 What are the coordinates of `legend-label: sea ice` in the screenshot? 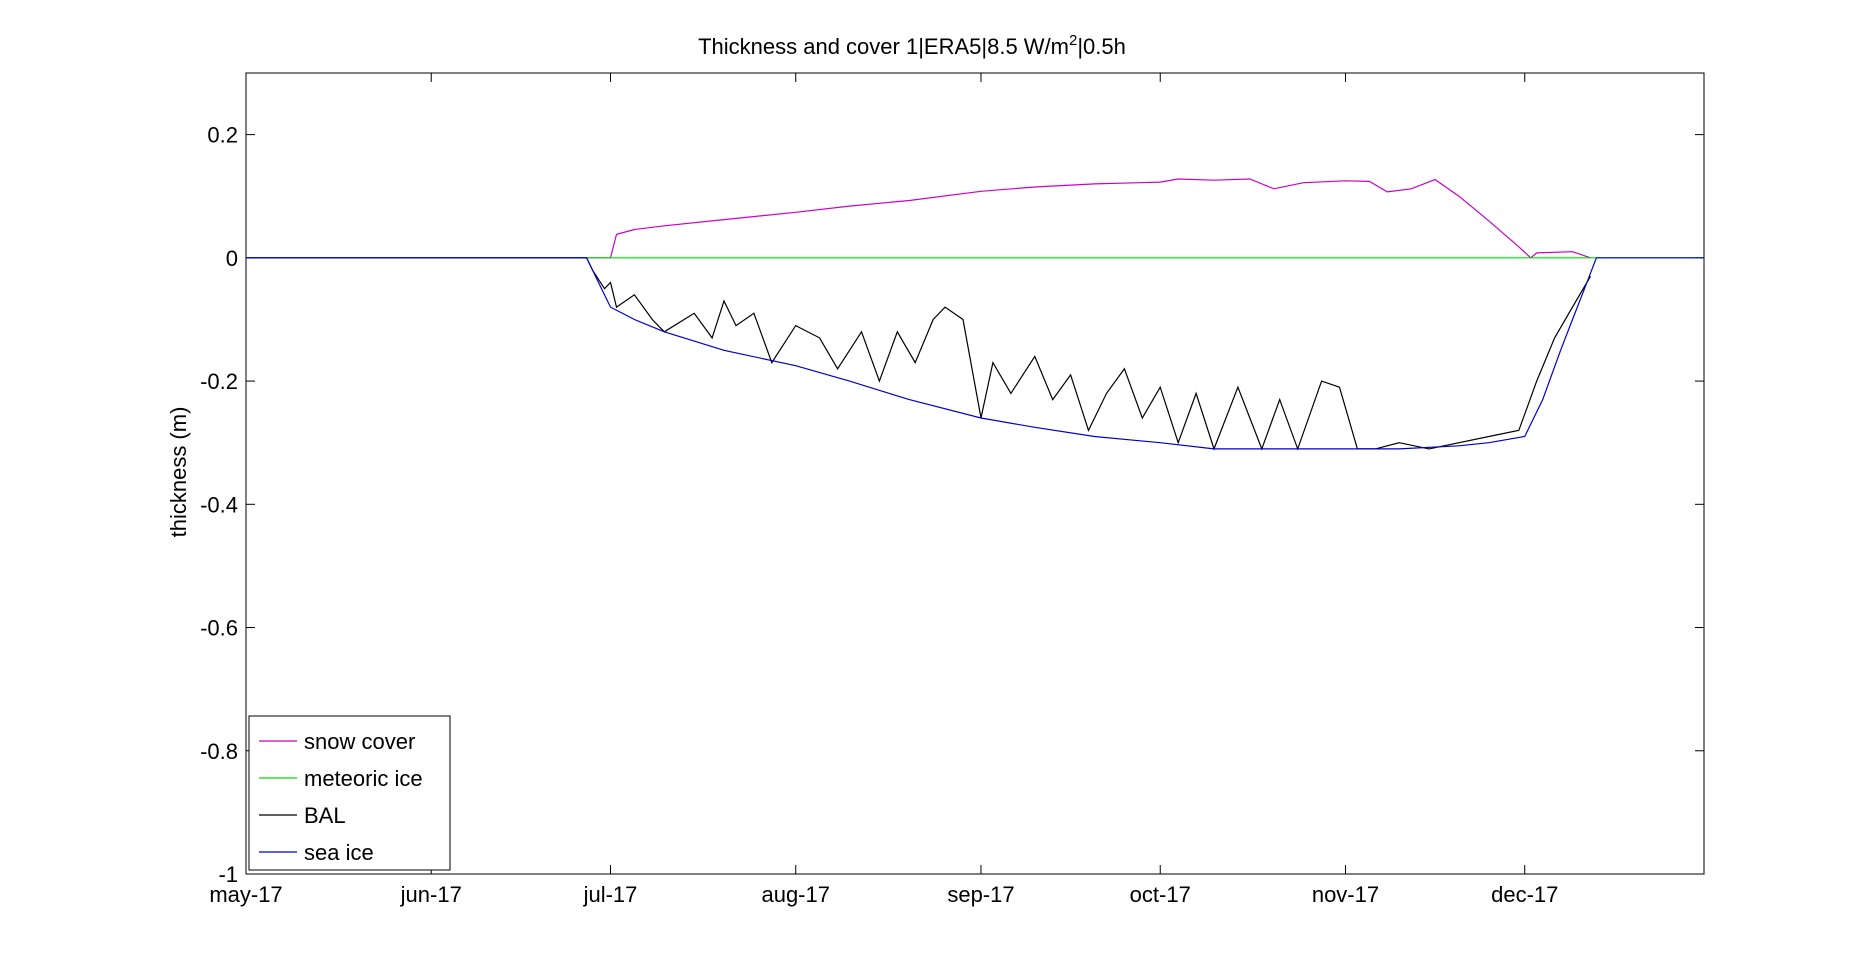 It's located at (339, 852).